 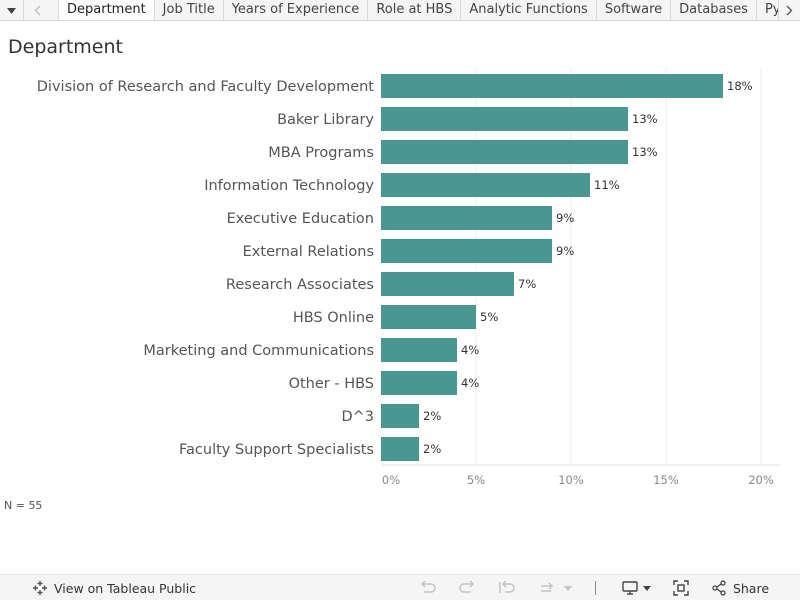 I want to click on category-label: D^3, so click(x=357, y=417).